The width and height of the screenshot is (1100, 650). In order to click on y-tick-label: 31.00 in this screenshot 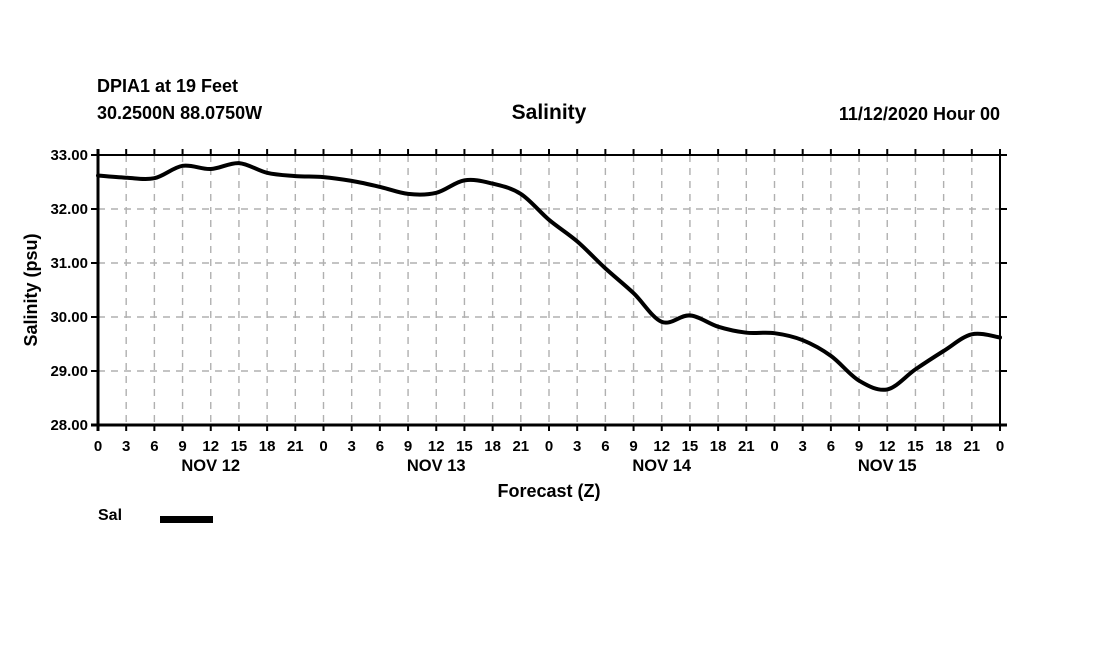, I will do `click(69, 263)`.